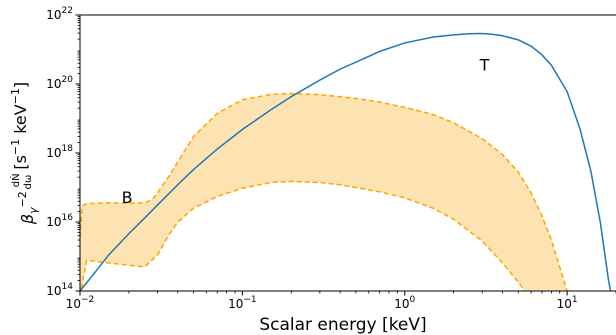  What do you see at coordinates (20, 162) in the screenshot?
I see `y-label-units-open: [s` at bounding box center [20, 162].